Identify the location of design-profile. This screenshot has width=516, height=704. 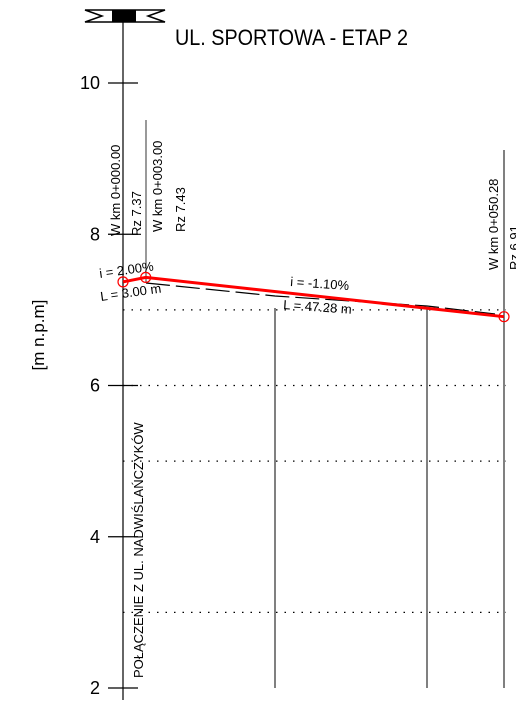
(313, 297).